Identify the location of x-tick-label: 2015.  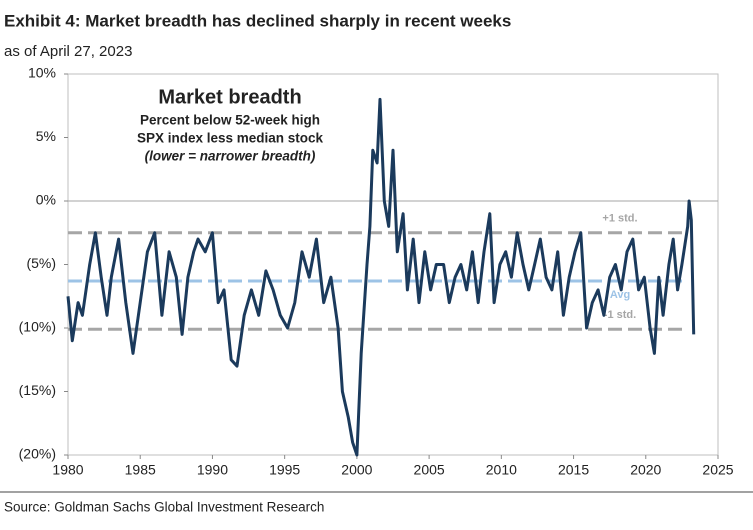
(573, 470).